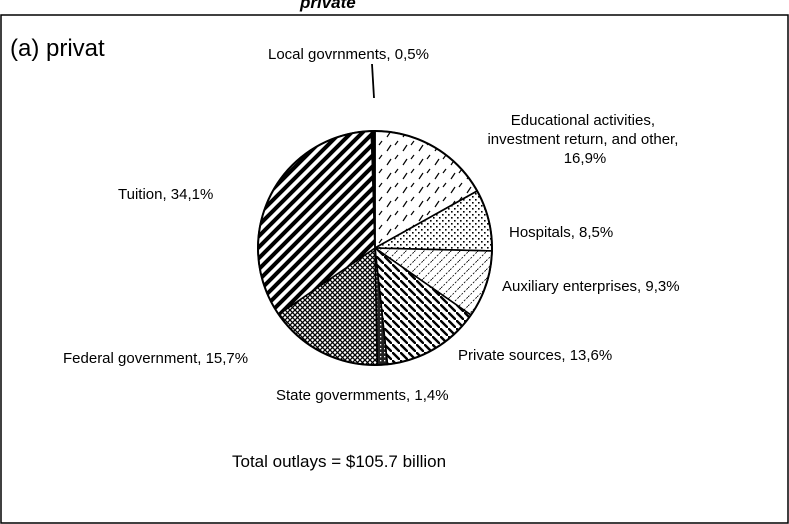 This screenshot has height=524, width=789. I want to click on pie-slices, so click(375, 248).